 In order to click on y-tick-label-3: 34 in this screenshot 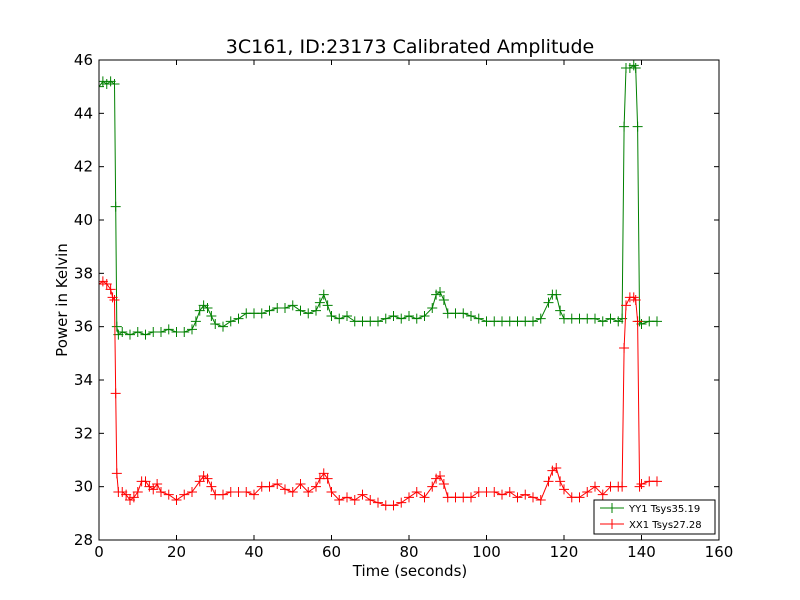, I will do `click(83, 380)`.